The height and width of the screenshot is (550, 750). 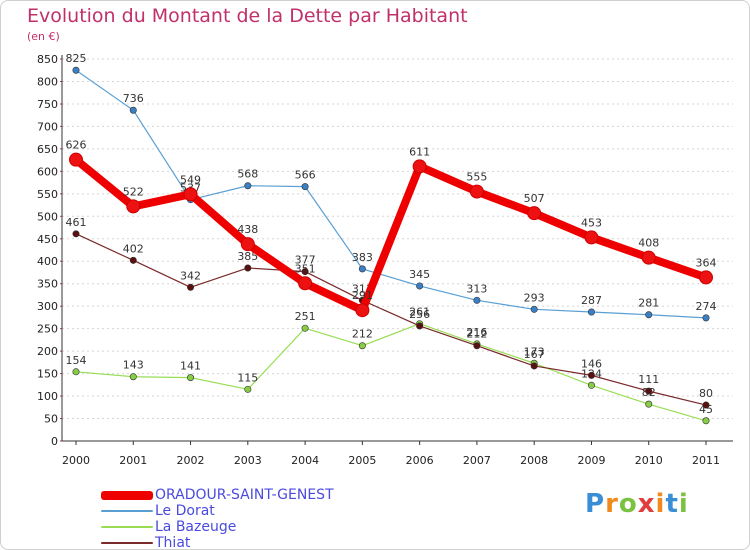 What do you see at coordinates (217, 511) in the screenshot?
I see `legend-item: Le Dorat` at bounding box center [217, 511].